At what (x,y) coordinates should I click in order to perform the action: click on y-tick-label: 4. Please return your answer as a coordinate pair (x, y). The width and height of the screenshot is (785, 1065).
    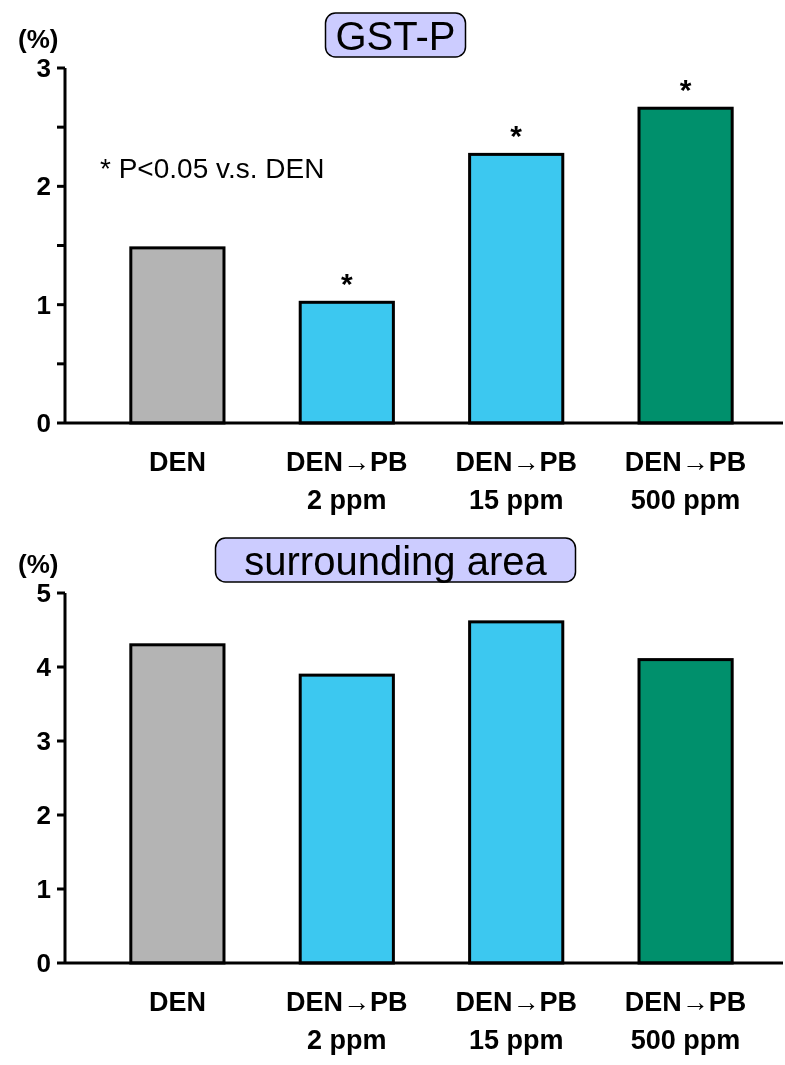
    Looking at the image, I should click on (44, 667).